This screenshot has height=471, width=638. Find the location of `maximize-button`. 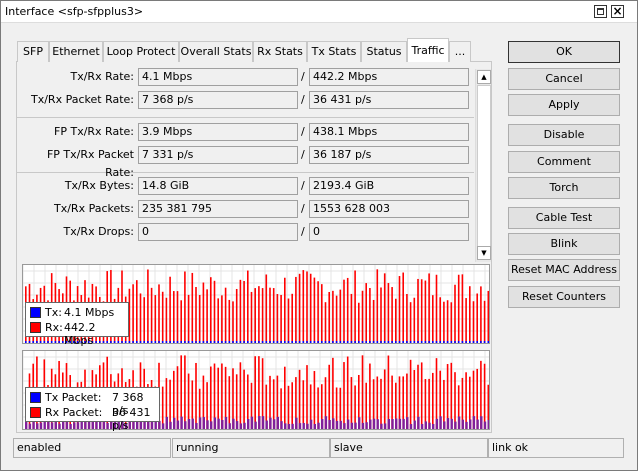

maximize-button is located at coordinates (600, 11).